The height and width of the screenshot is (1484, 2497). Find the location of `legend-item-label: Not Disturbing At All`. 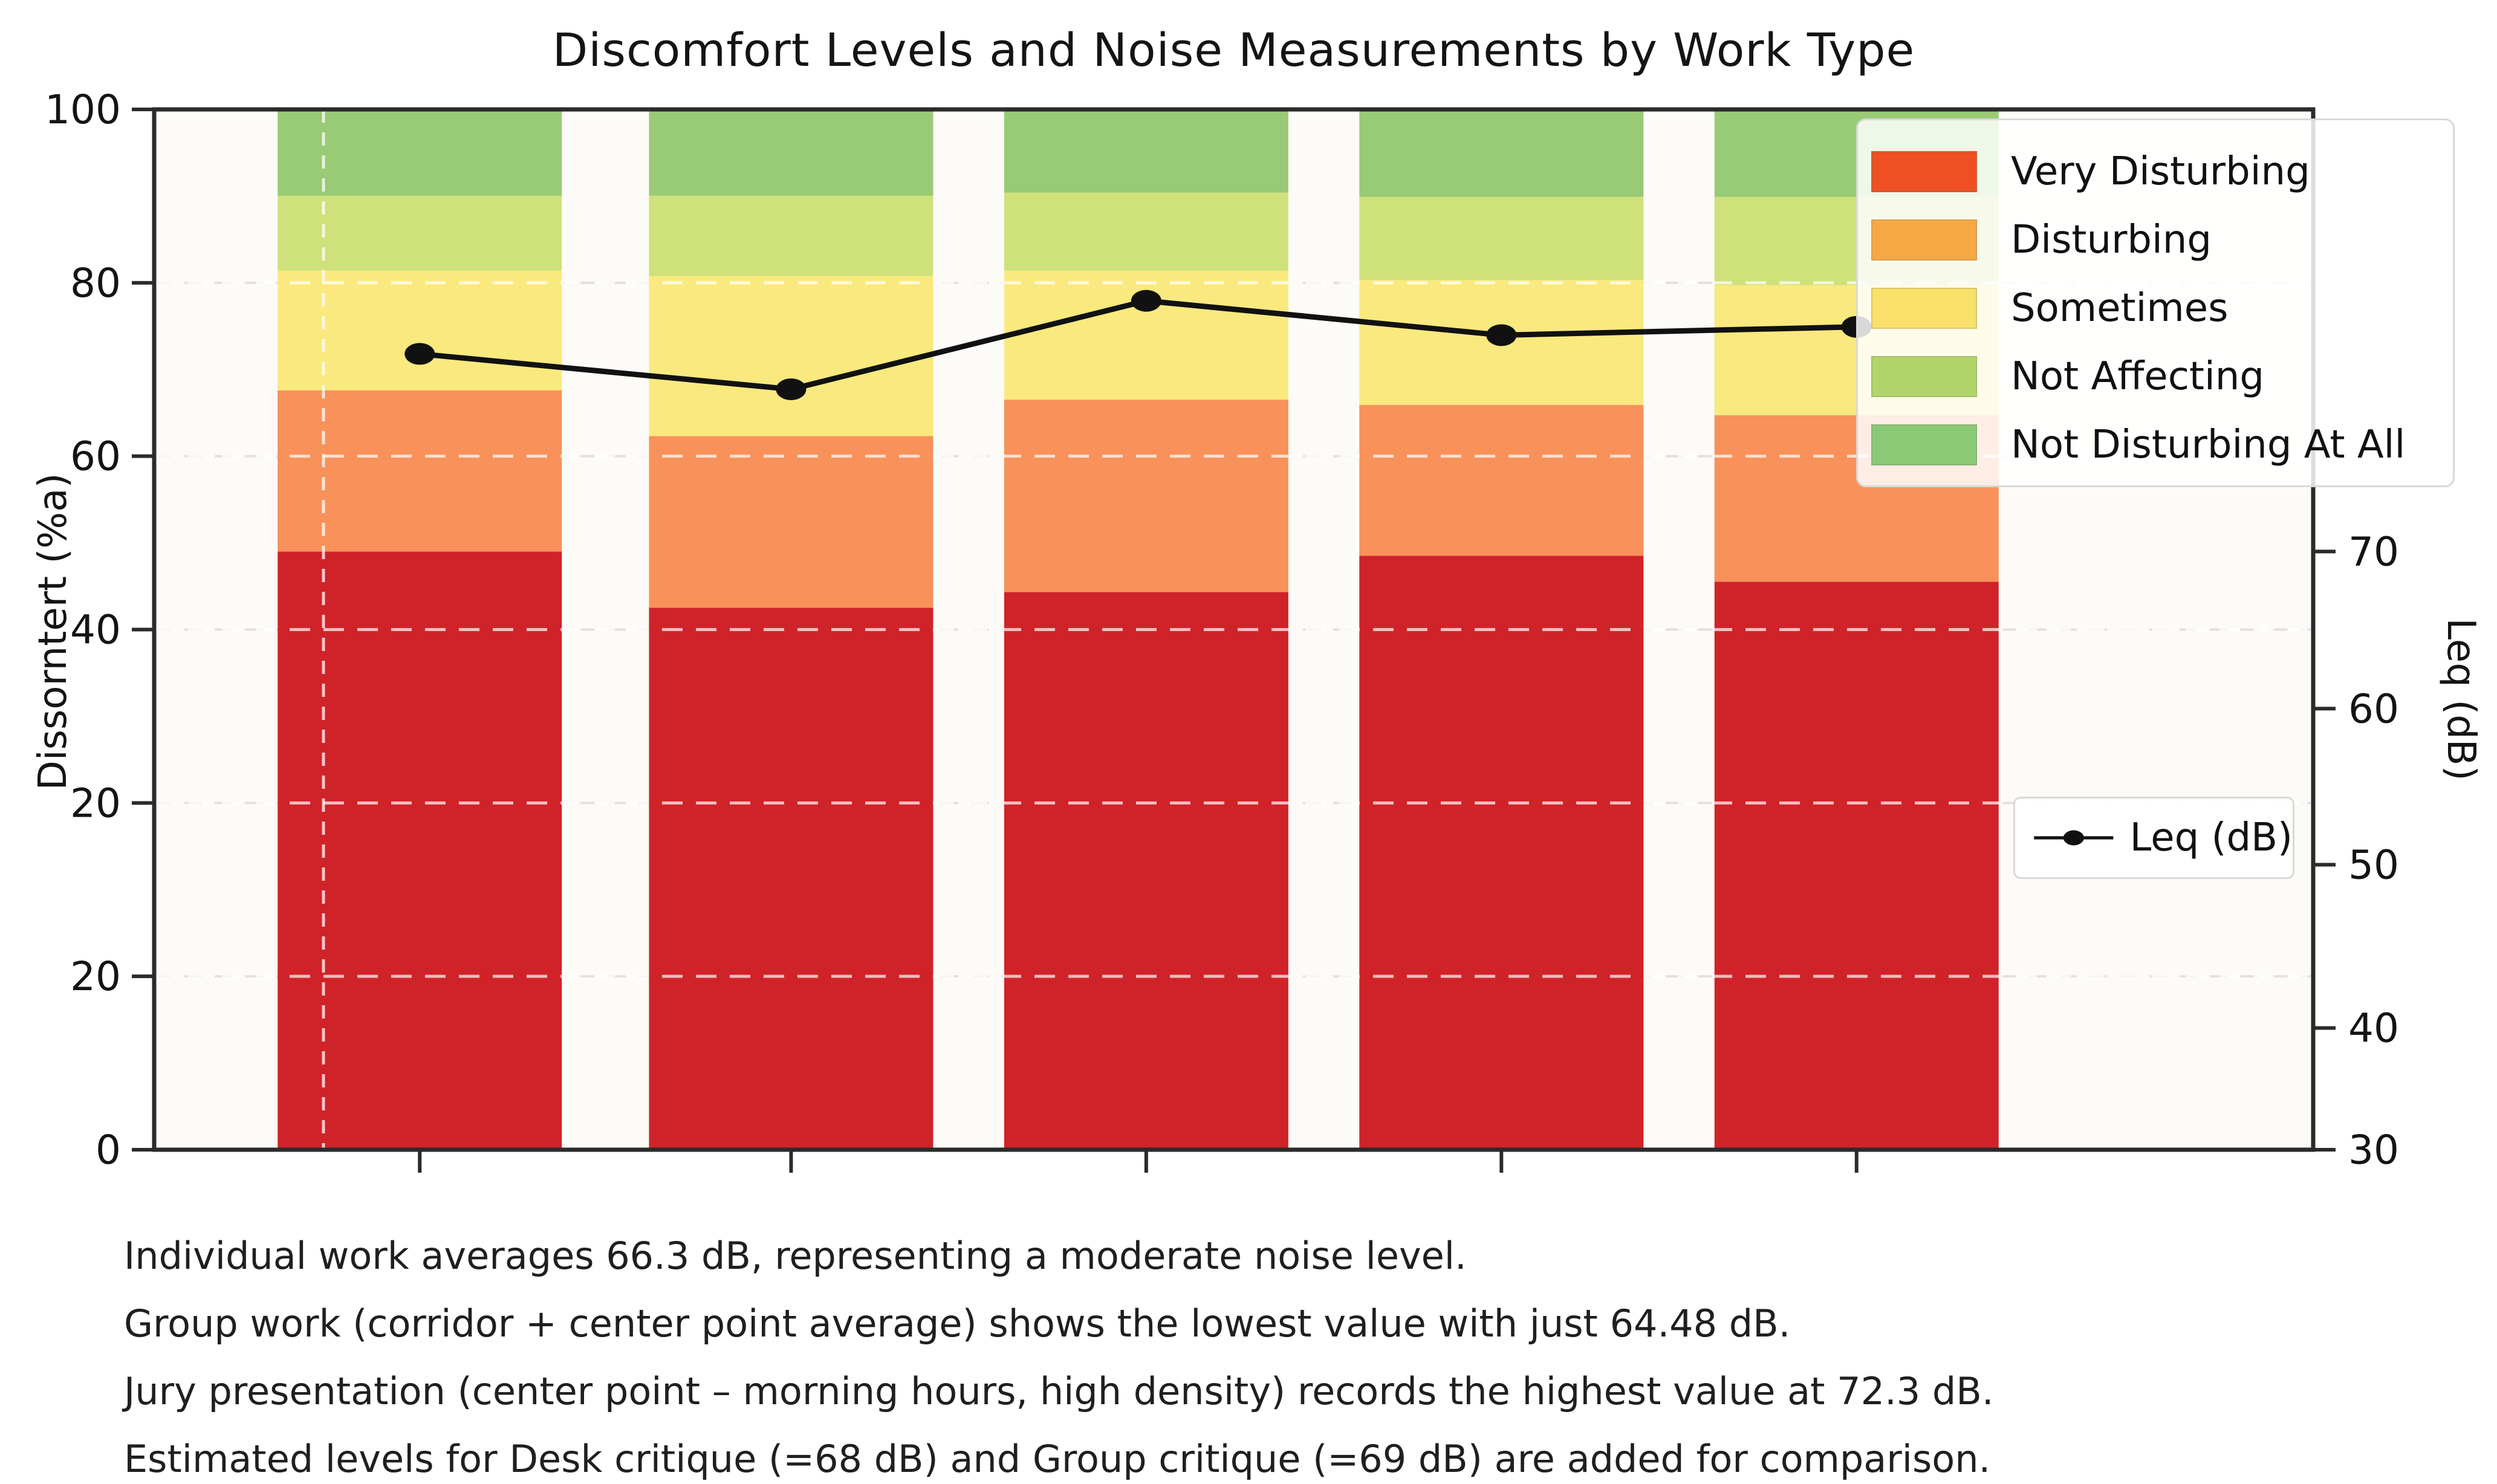

legend-item-label: Not Disturbing At All is located at coordinates (2208, 445).